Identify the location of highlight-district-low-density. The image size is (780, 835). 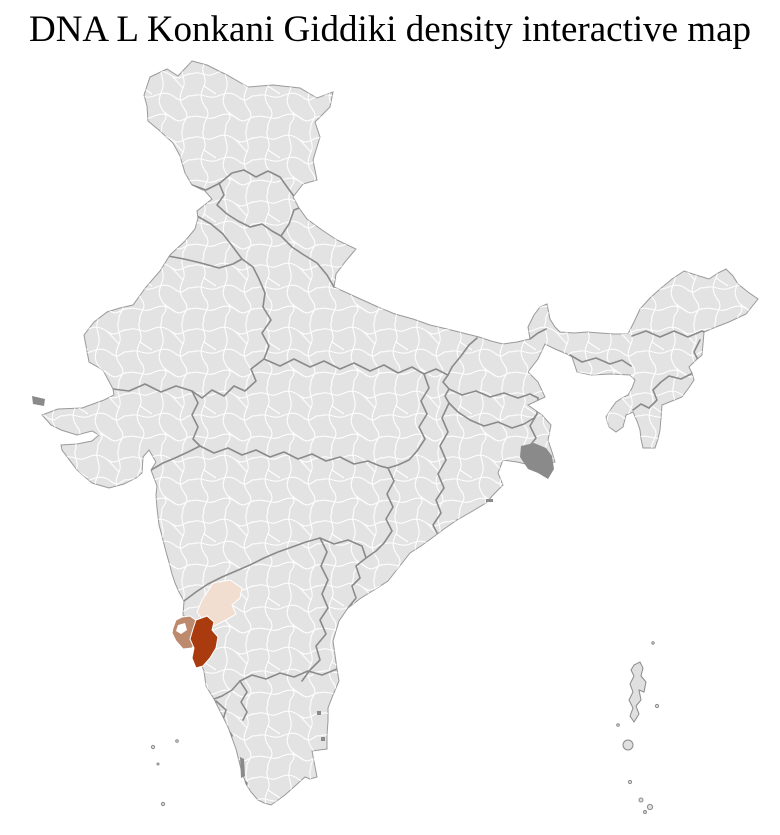
(219, 603).